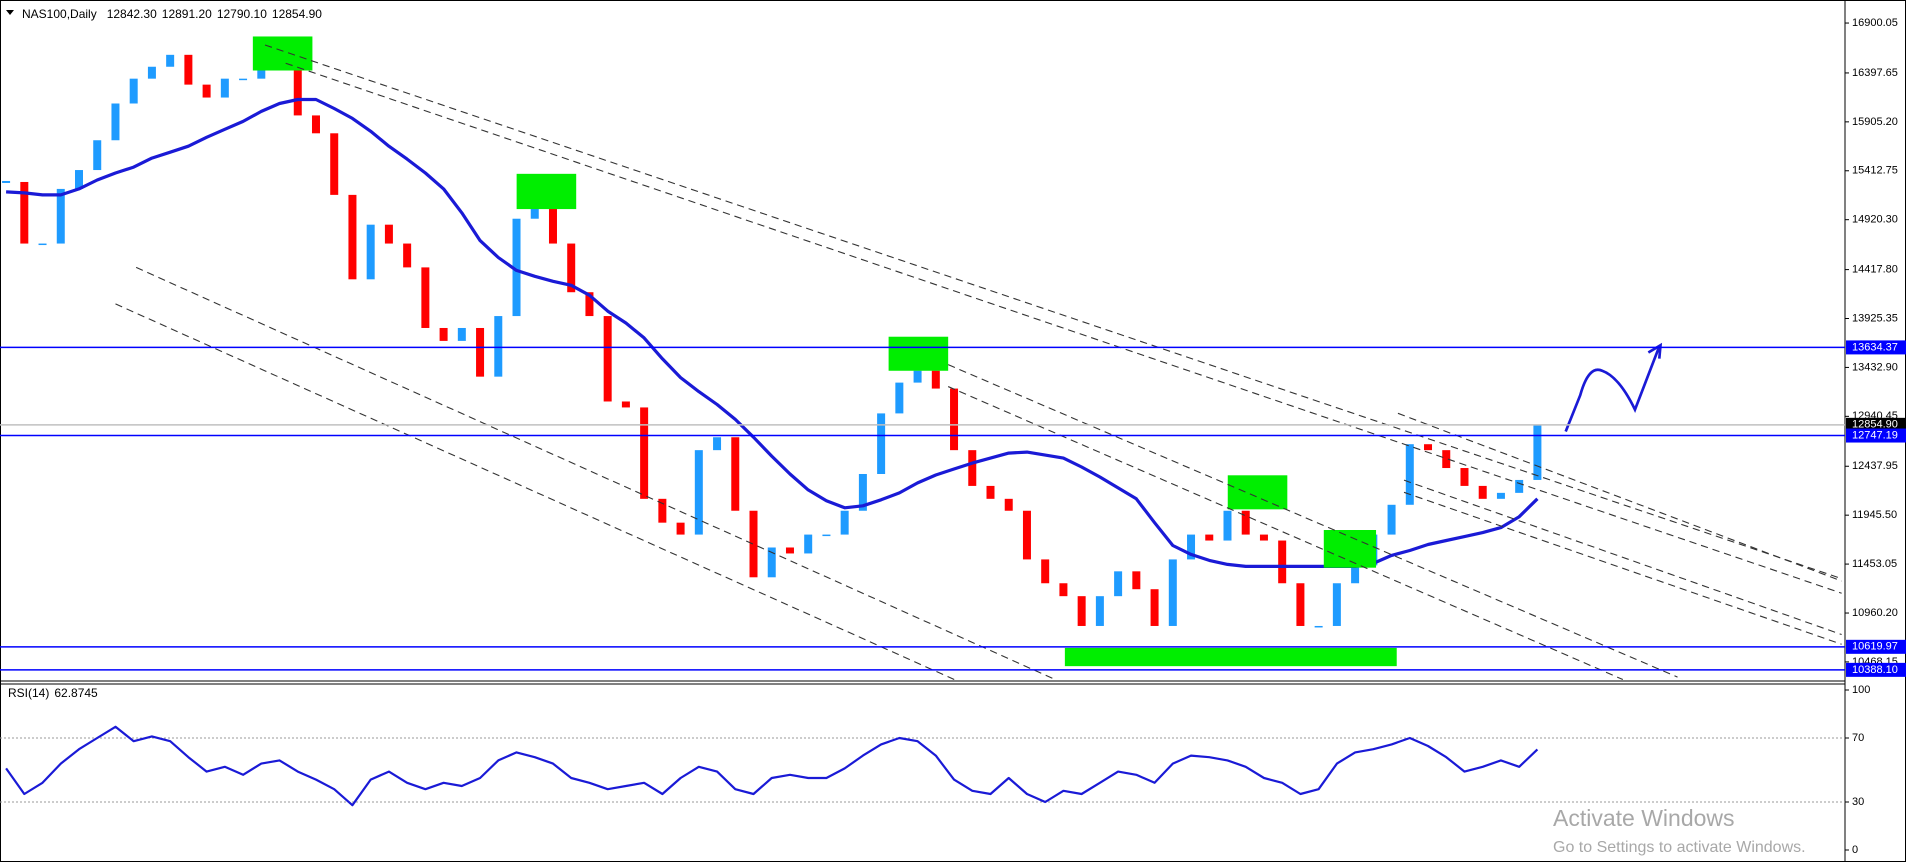  I want to click on y-tick-label: 14417.80, so click(1875, 270).